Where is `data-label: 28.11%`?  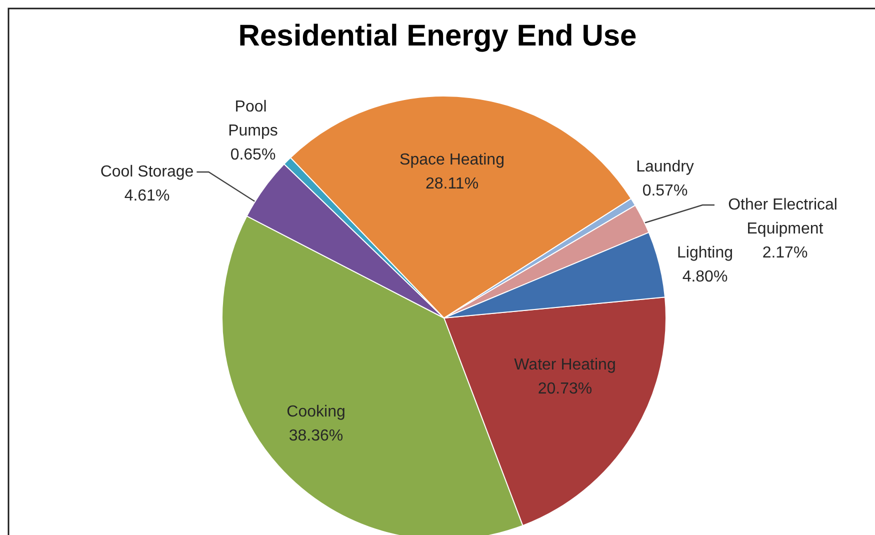 data-label: 28.11% is located at coordinates (452, 184).